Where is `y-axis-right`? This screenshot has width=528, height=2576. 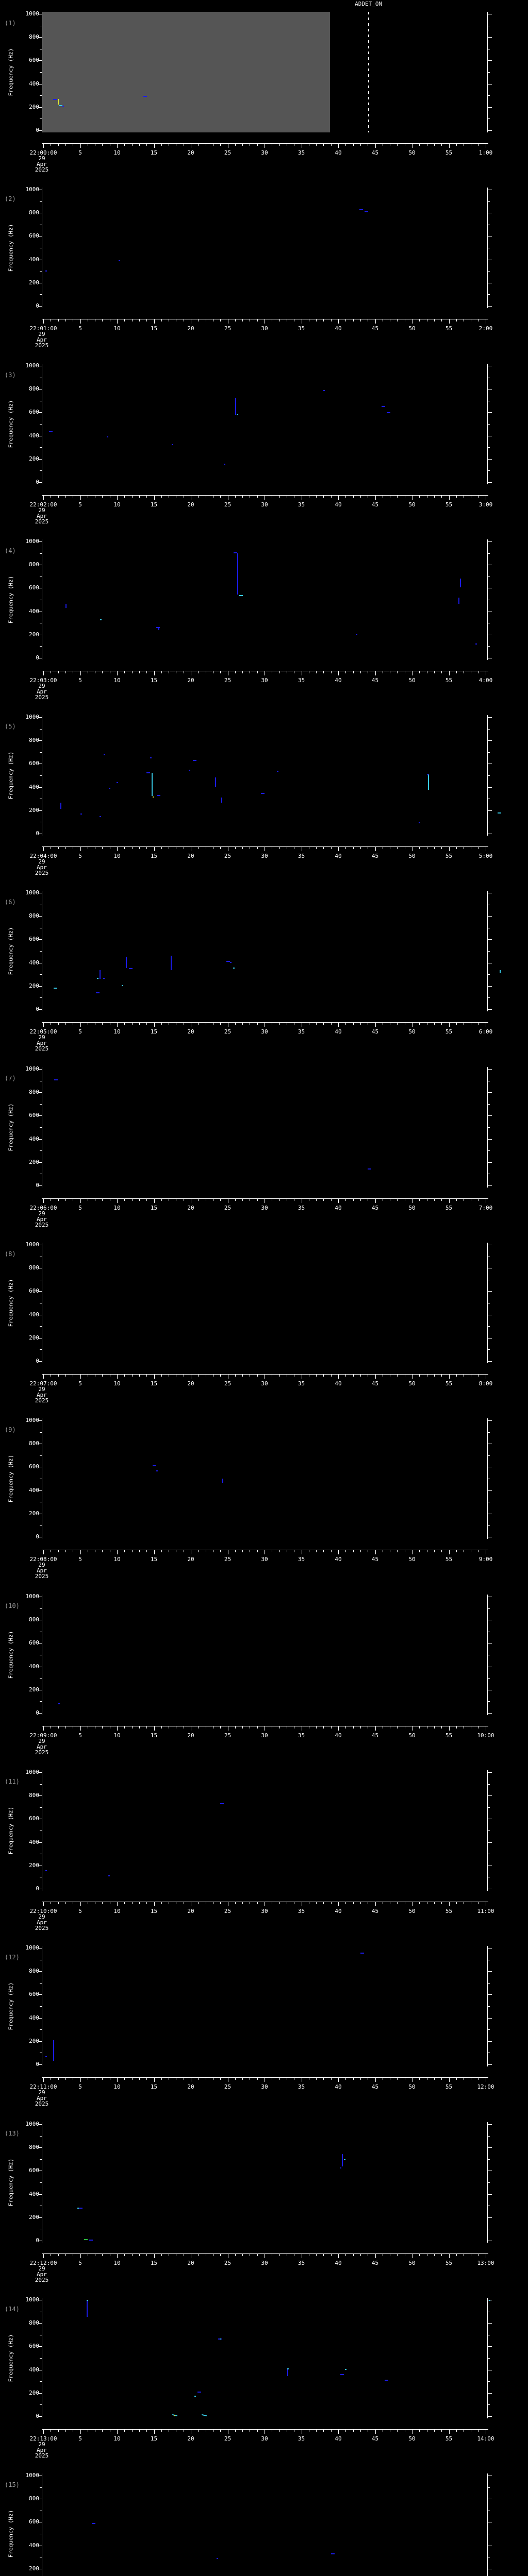
y-axis-right is located at coordinates (487, 1655).